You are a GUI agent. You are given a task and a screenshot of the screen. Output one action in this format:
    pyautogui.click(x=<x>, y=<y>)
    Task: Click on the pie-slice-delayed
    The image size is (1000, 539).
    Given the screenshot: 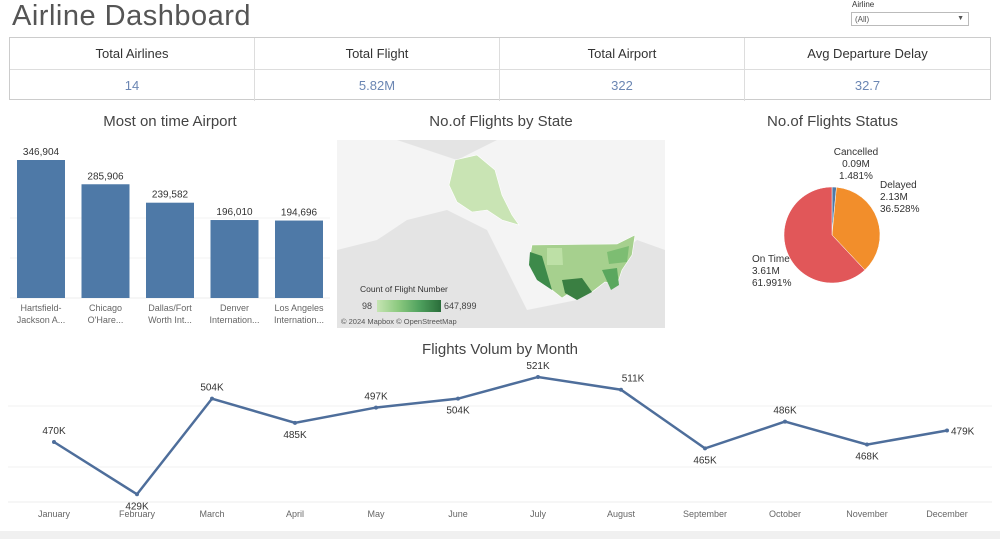 What is the action you would take?
    pyautogui.click(x=856, y=228)
    